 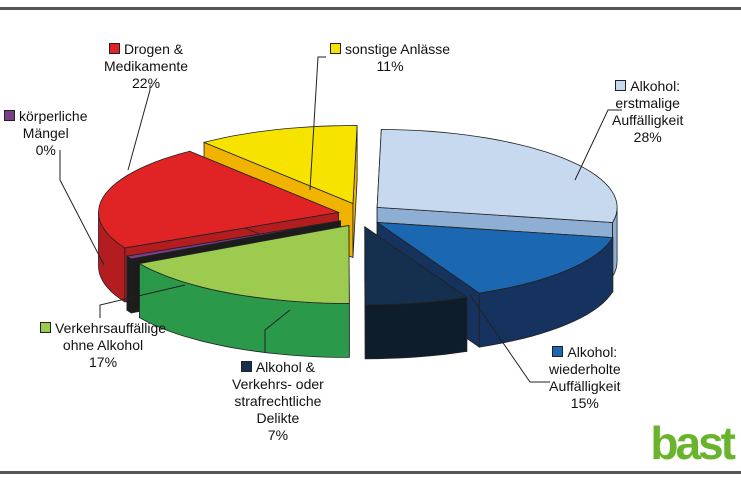 I want to click on label-category: ohne Alkohol, so click(x=103, y=345).